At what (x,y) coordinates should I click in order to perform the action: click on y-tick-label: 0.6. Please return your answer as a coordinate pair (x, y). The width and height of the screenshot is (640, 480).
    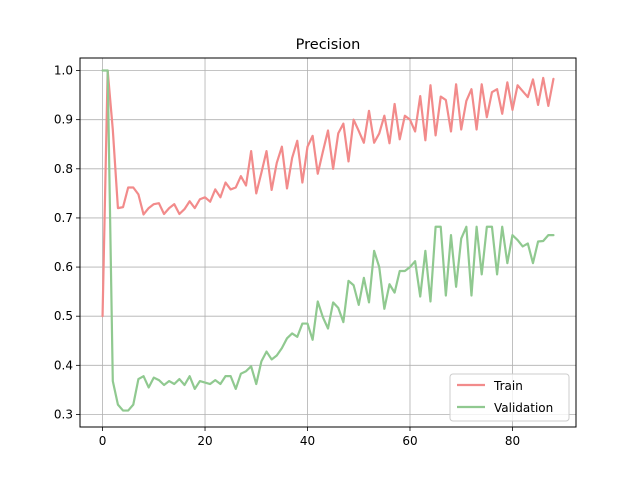
    Looking at the image, I should click on (63, 267).